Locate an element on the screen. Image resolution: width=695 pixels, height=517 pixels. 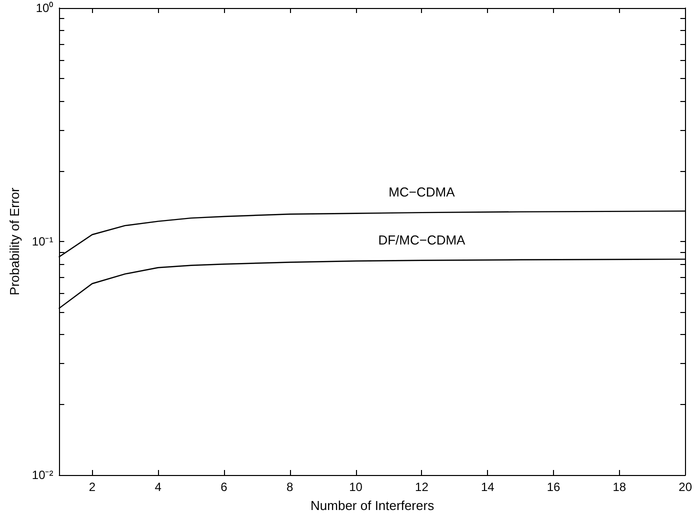
y-tick-label: 10⁰ is located at coordinates (45, 8).